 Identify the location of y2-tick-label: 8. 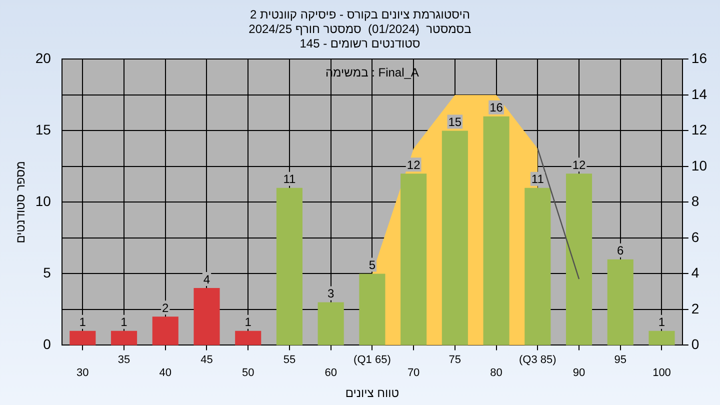
(695, 201).